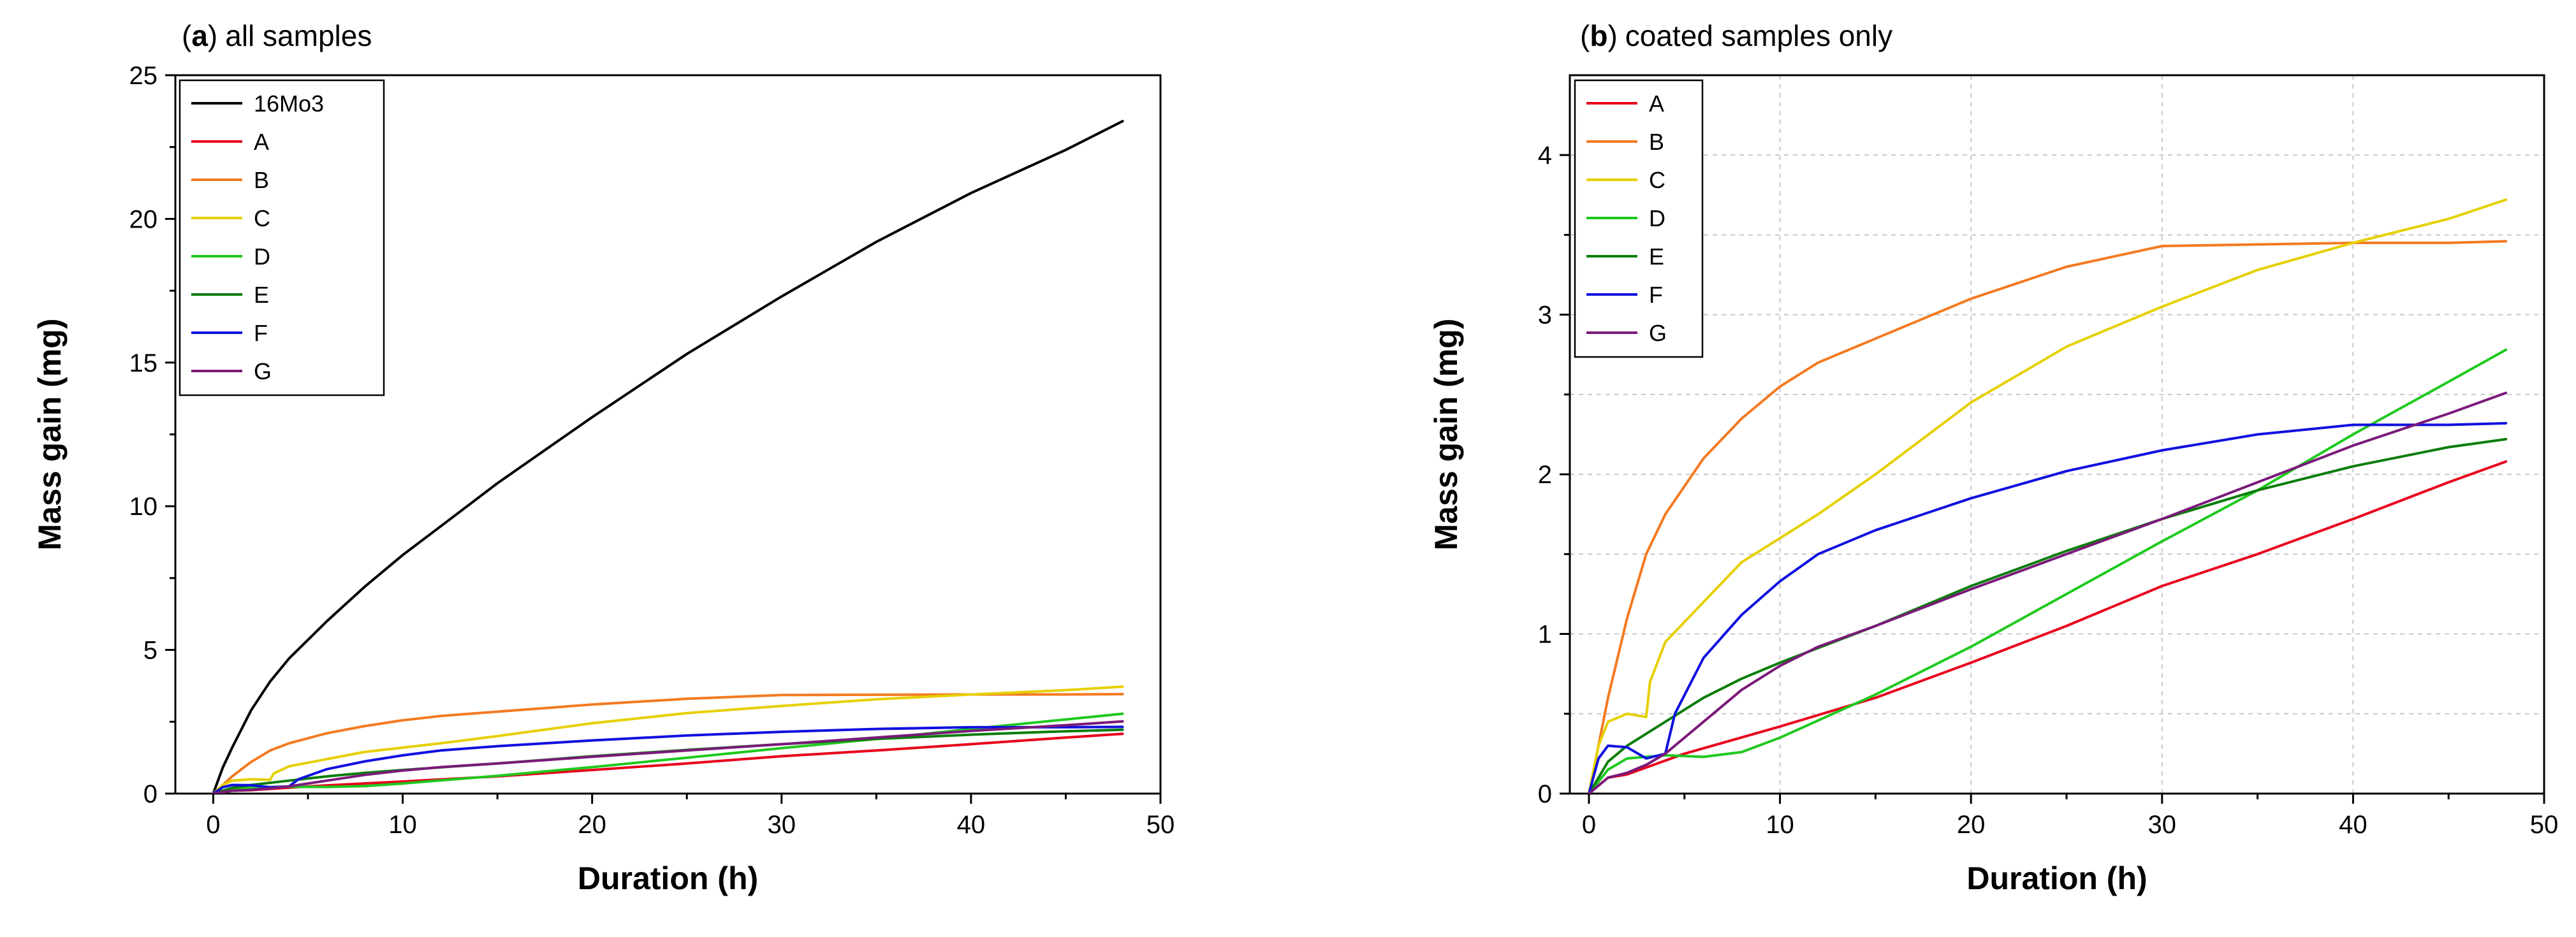  What do you see at coordinates (143, 219) in the screenshot?
I see `y-tick-label: 20` at bounding box center [143, 219].